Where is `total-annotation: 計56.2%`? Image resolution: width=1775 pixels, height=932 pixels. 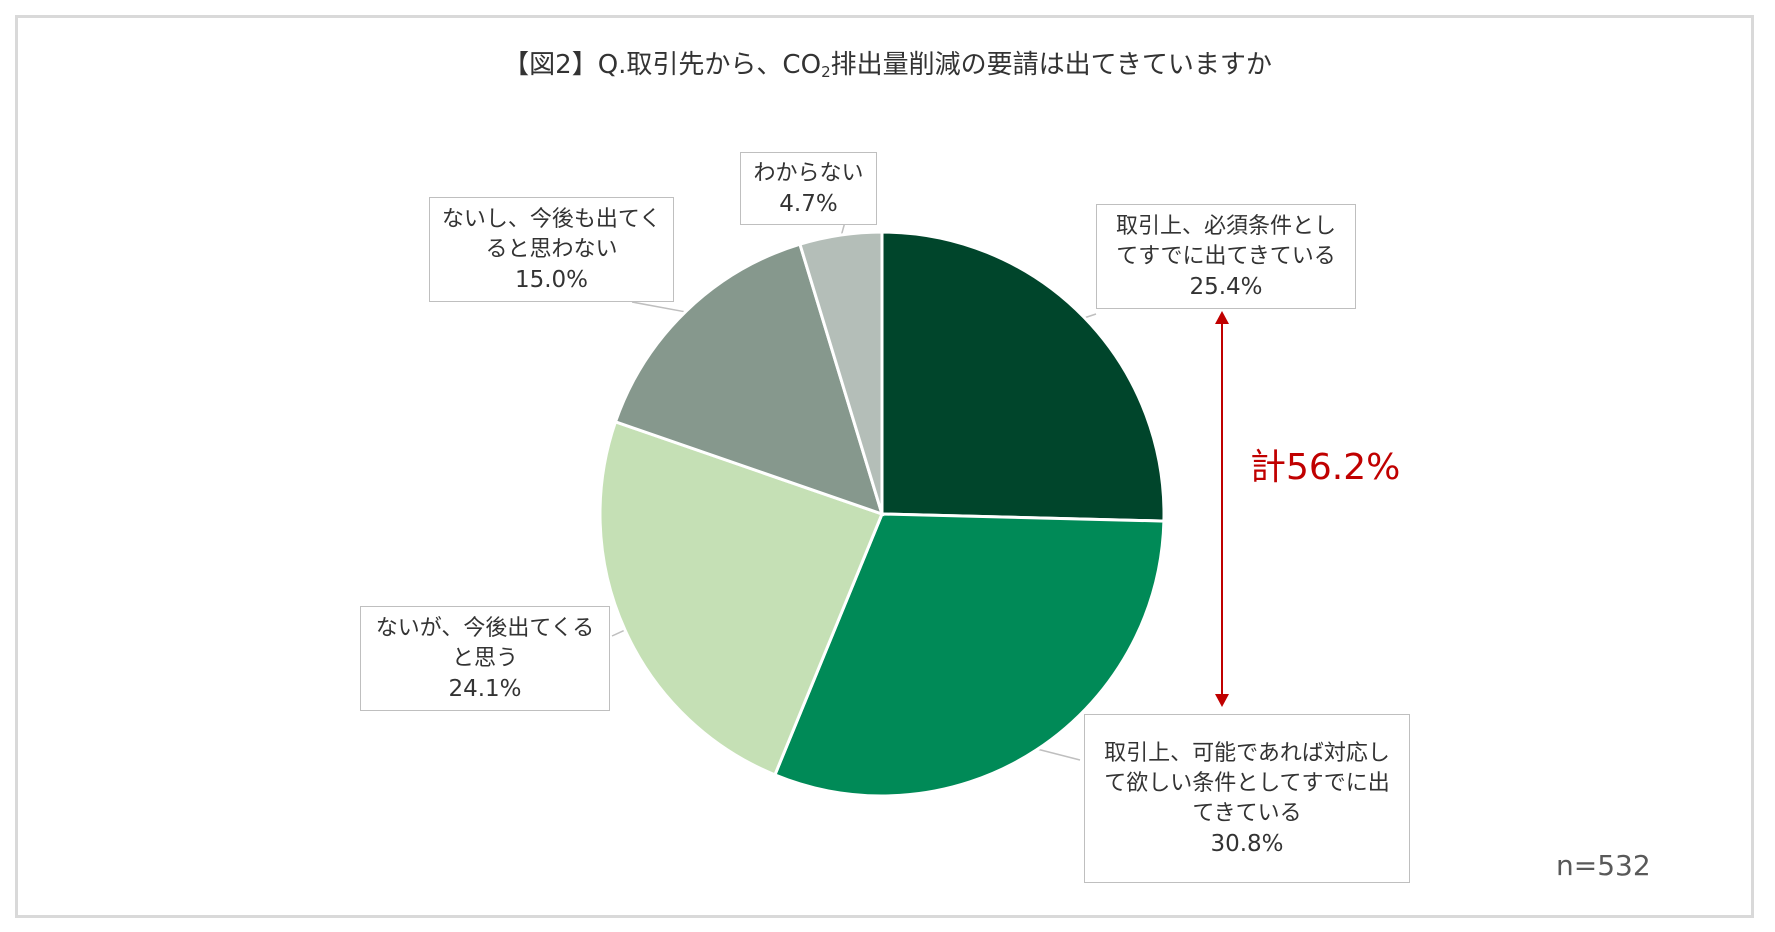
total-annotation: 計56.2% is located at coordinates (1325, 467).